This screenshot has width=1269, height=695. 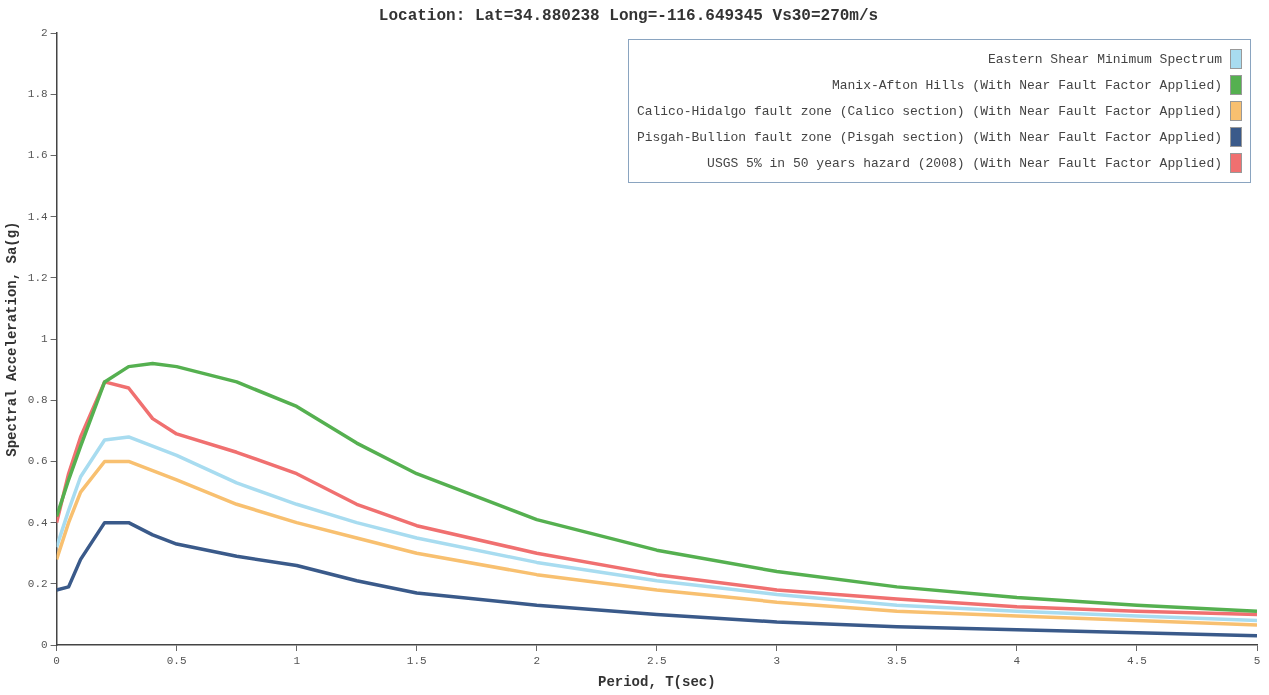 What do you see at coordinates (929, 111) in the screenshot?
I see `legend-label: Calico-Hidalgo fault zone (Calico section) (With Near Fault Factor Applied)` at bounding box center [929, 111].